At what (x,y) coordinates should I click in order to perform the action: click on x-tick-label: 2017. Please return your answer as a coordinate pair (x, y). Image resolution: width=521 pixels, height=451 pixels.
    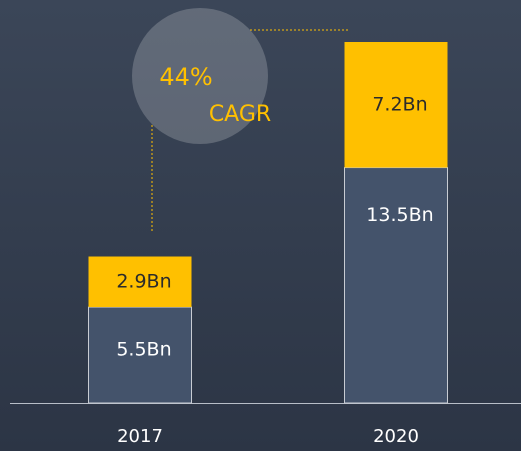
    Looking at the image, I should click on (140, 436).